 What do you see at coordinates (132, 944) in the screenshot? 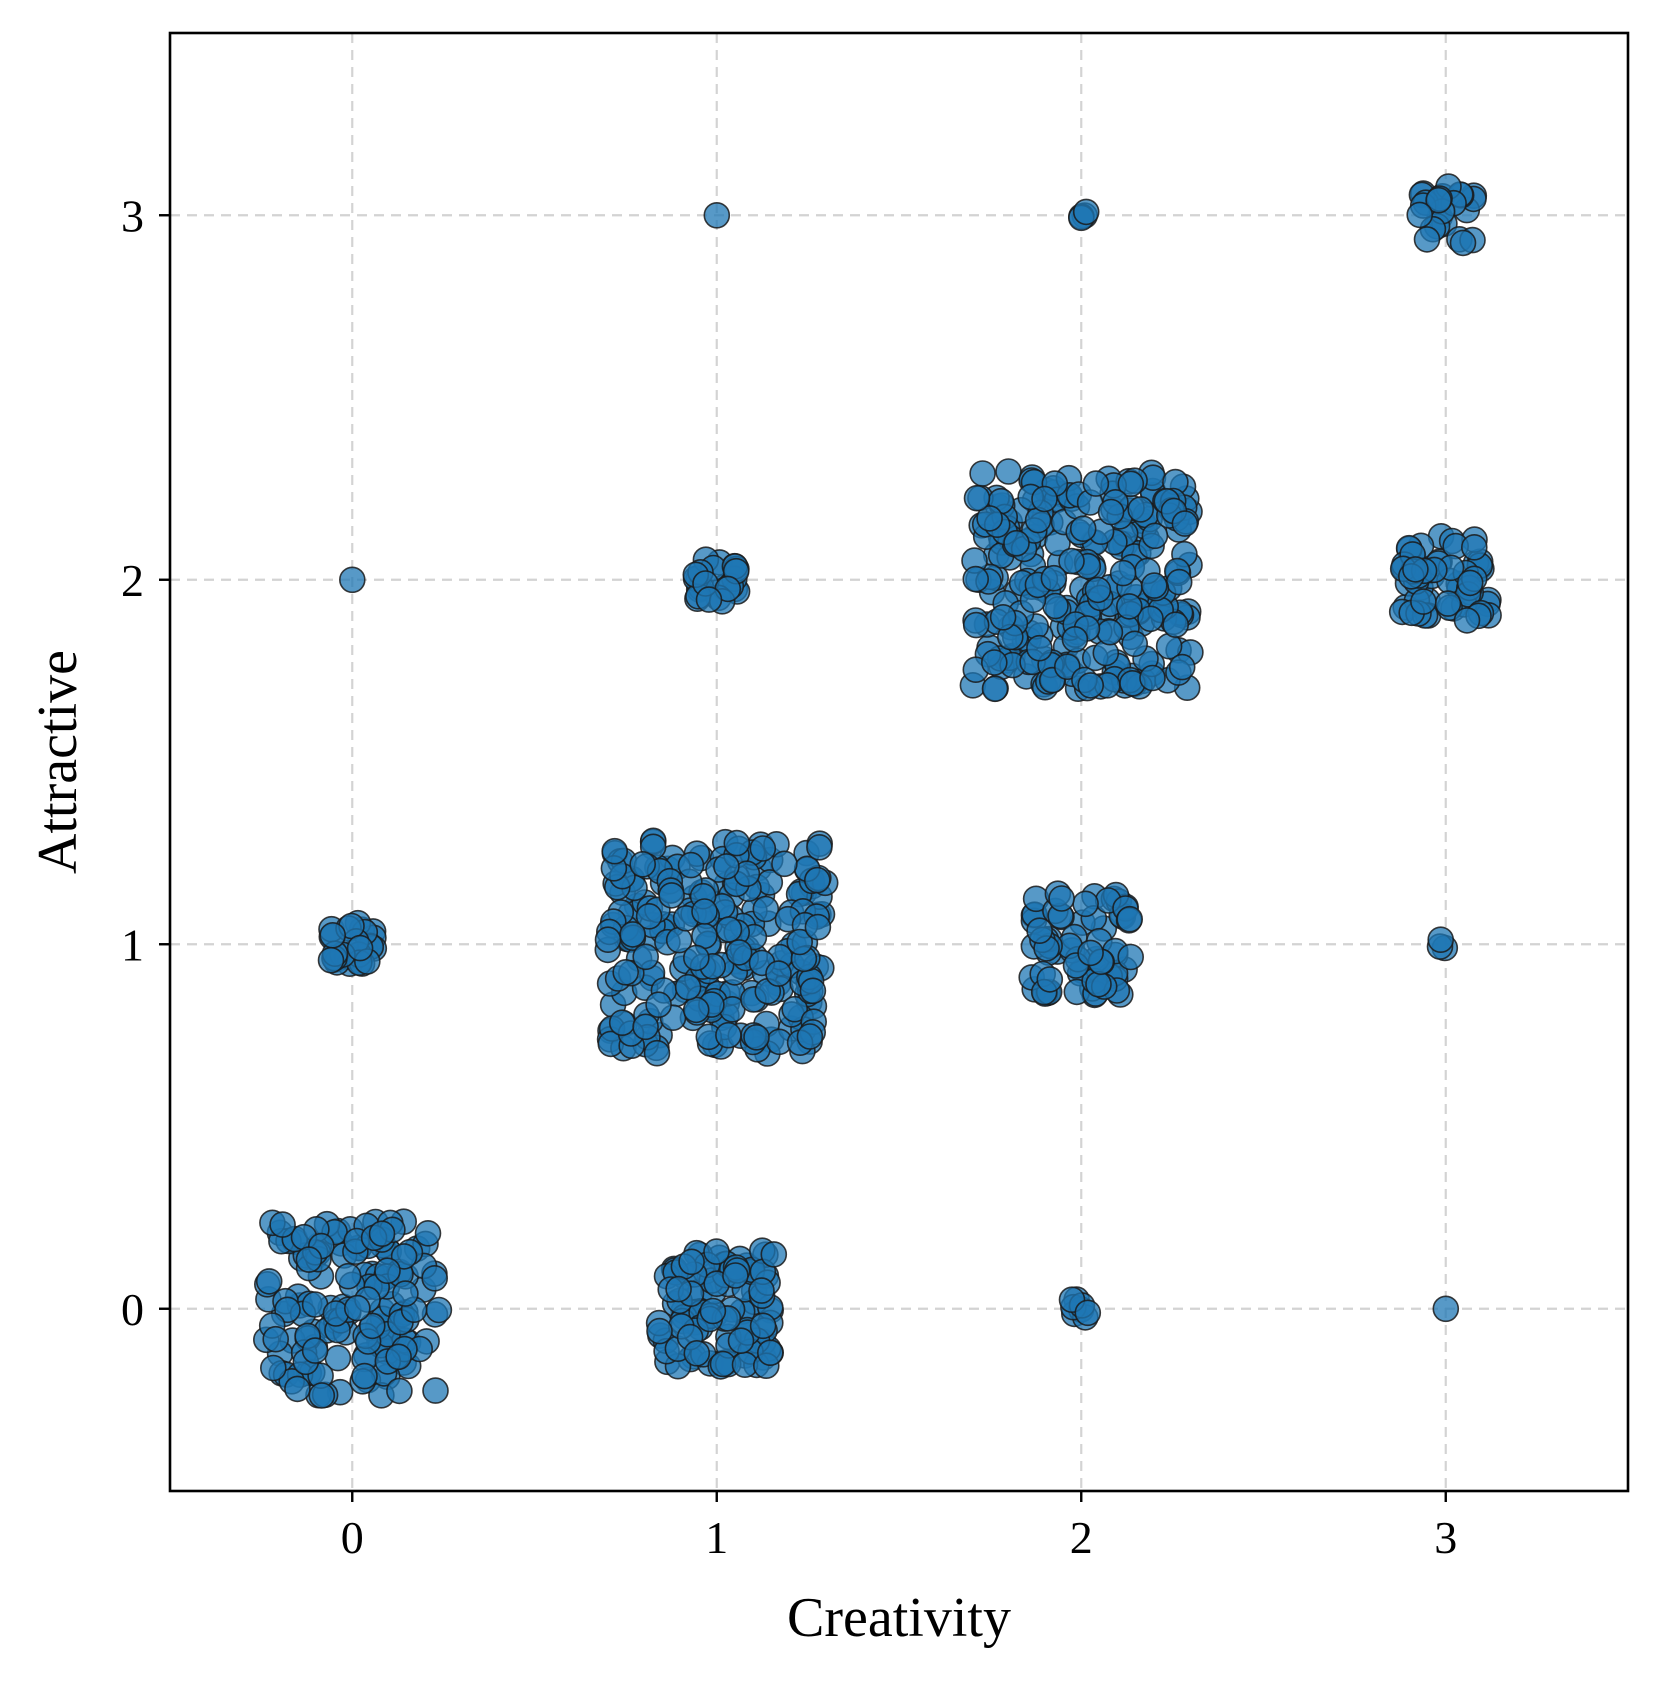
I see `y-tick-label: 1` at bounding box center [132, 944].